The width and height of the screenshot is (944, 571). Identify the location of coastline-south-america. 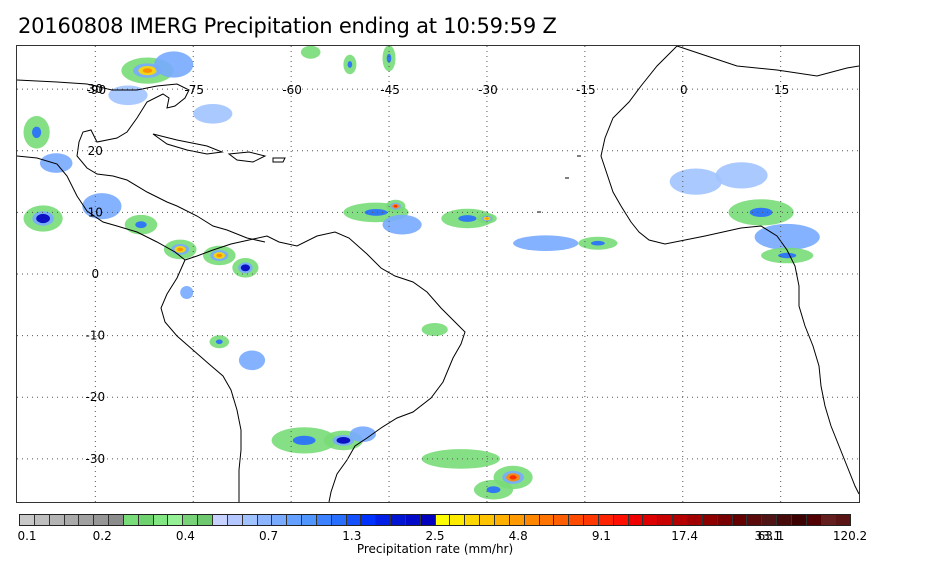
(325, 366).